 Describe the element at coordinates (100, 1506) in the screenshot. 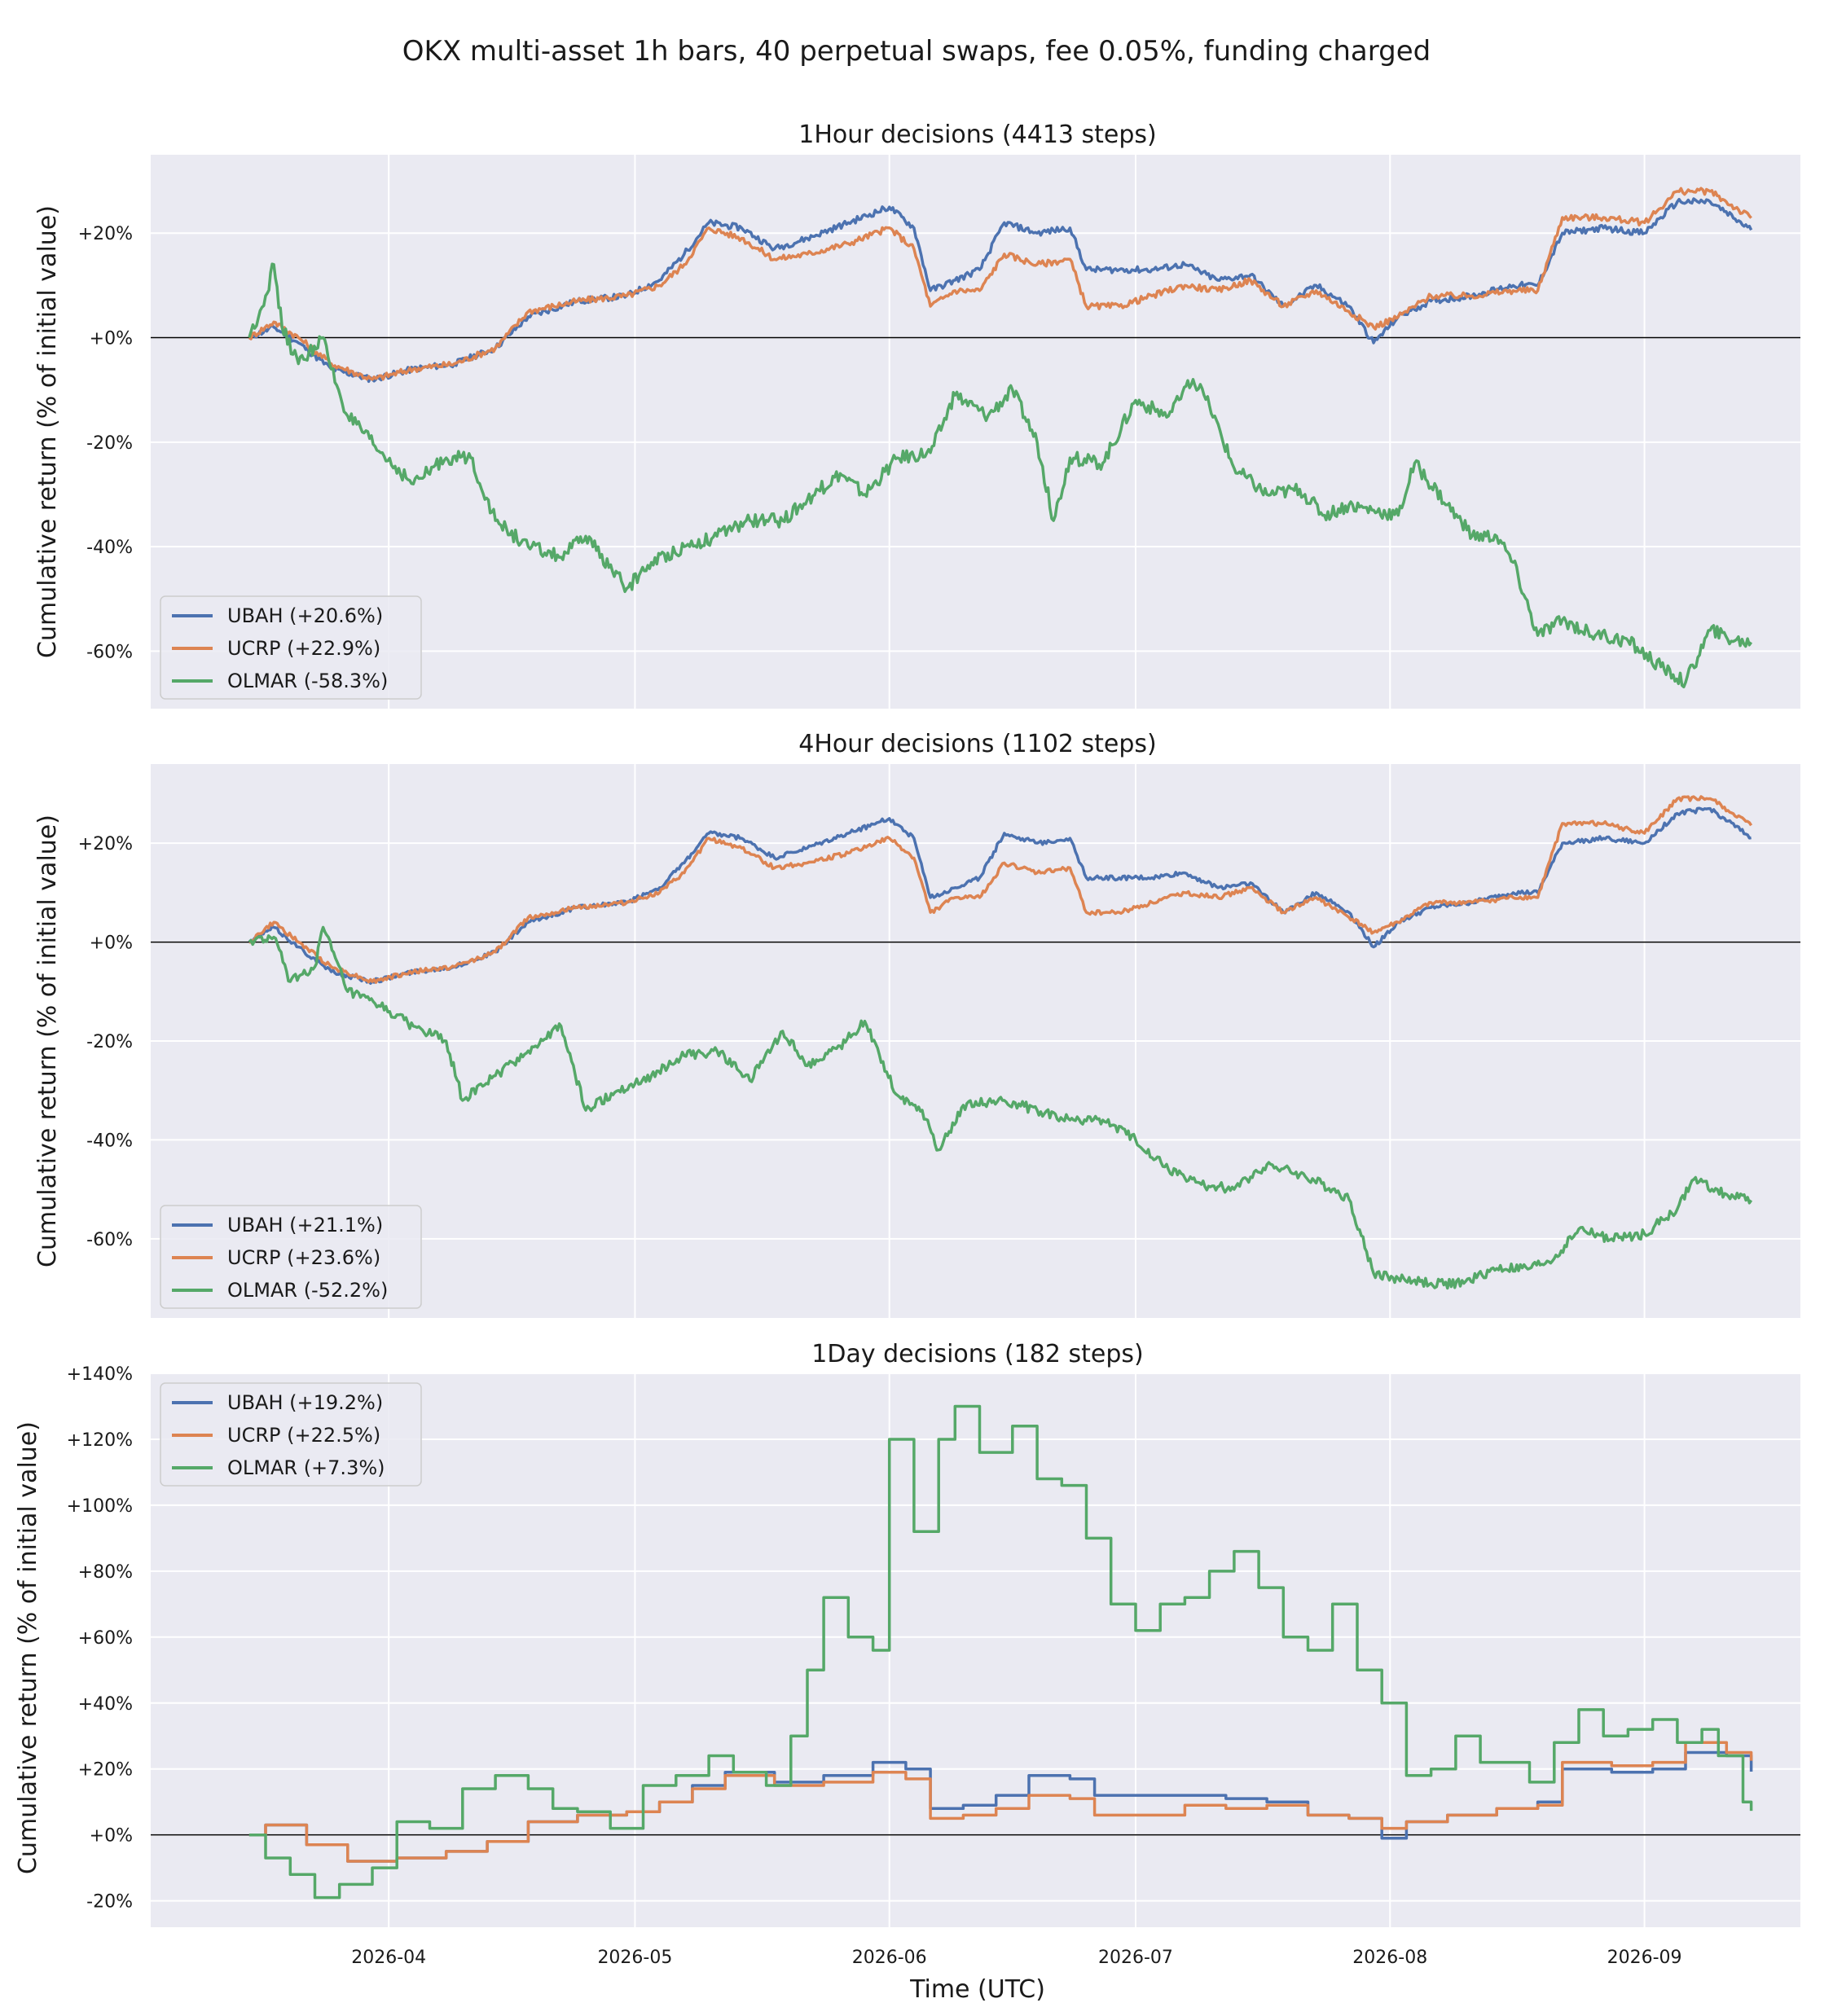

I see `y-tick-label: +100%` at that location.